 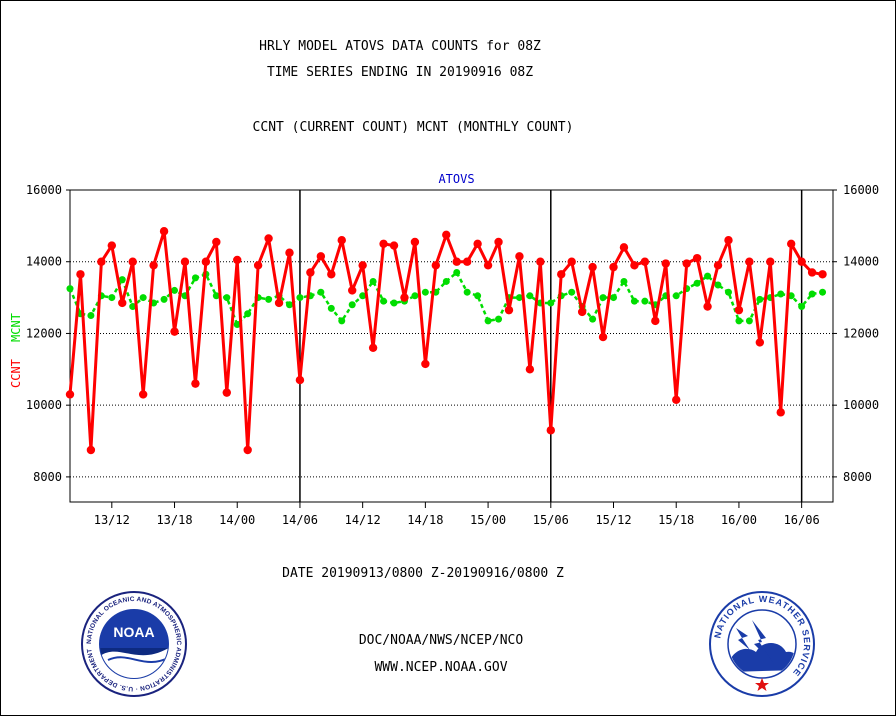 What do you see at coordinates (861, 405) in the screenshot?
I see `ytick-label-right: 10000` at bounding box center [861, 405].